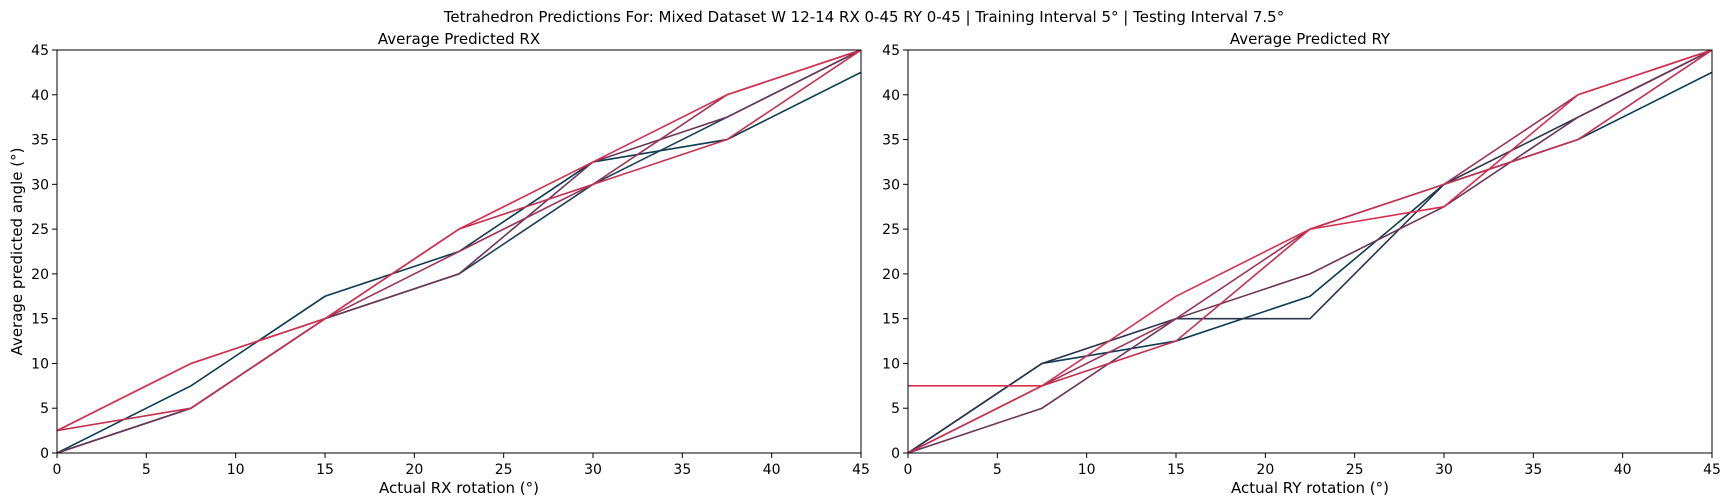  What do you see at coordinates (459, 488) in the screenshot?
I see `x-axis-label: Actual RX rotation (°)` at bounding box center [459, 488].